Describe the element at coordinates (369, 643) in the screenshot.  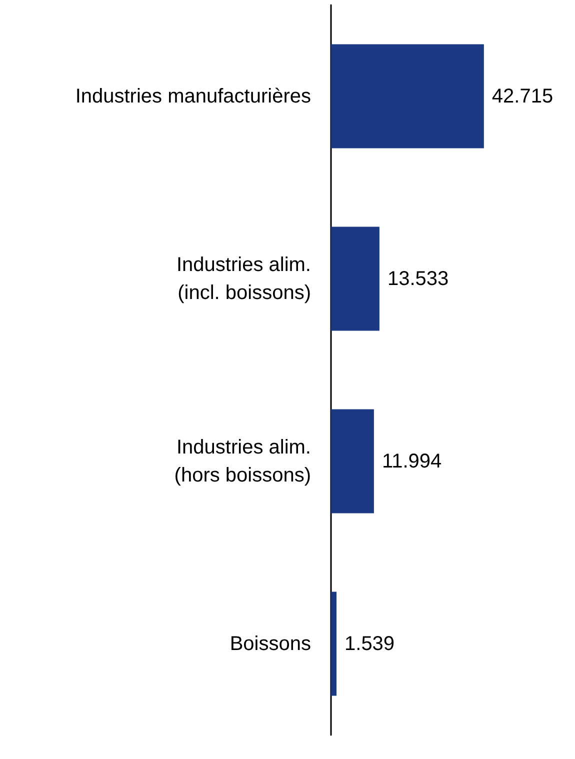
I see `data-label: 1.539` at that location.